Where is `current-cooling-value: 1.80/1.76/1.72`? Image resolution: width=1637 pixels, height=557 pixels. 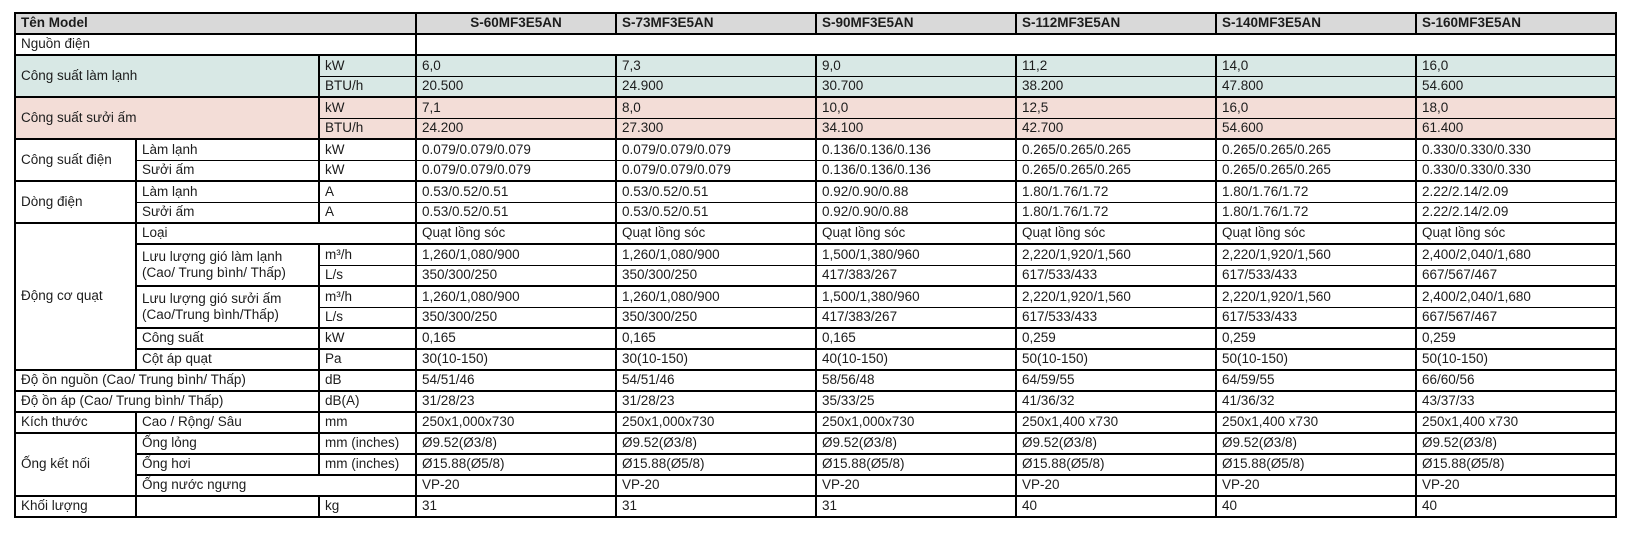
current-cooling-value: 1.80/1.76/1.72 is located at coordinates (1116, 191).